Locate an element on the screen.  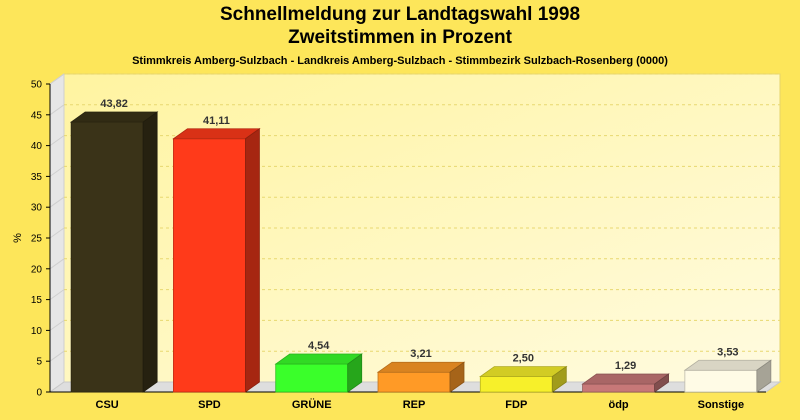
y-tick-label: 5 is located at coordinates (39, 362).